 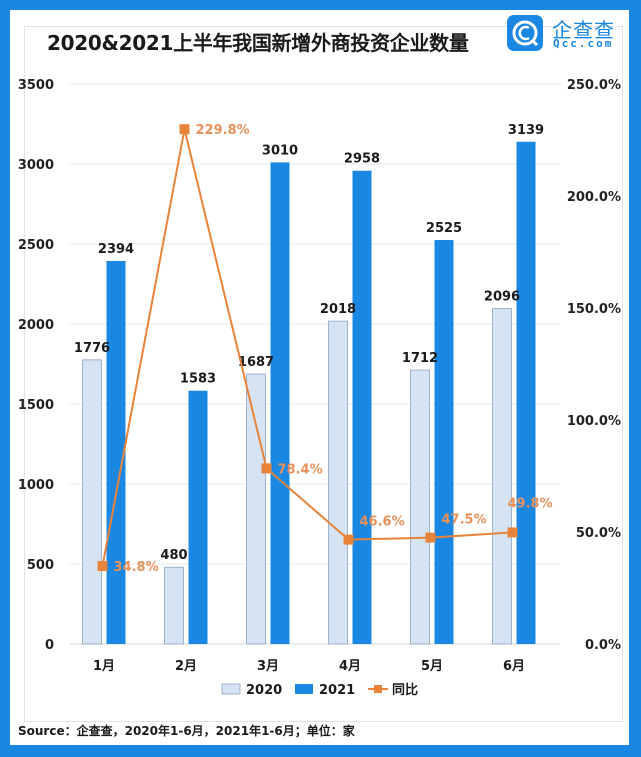 I want to click on legend-2020-label: 2020, so click(x=264, y=690).